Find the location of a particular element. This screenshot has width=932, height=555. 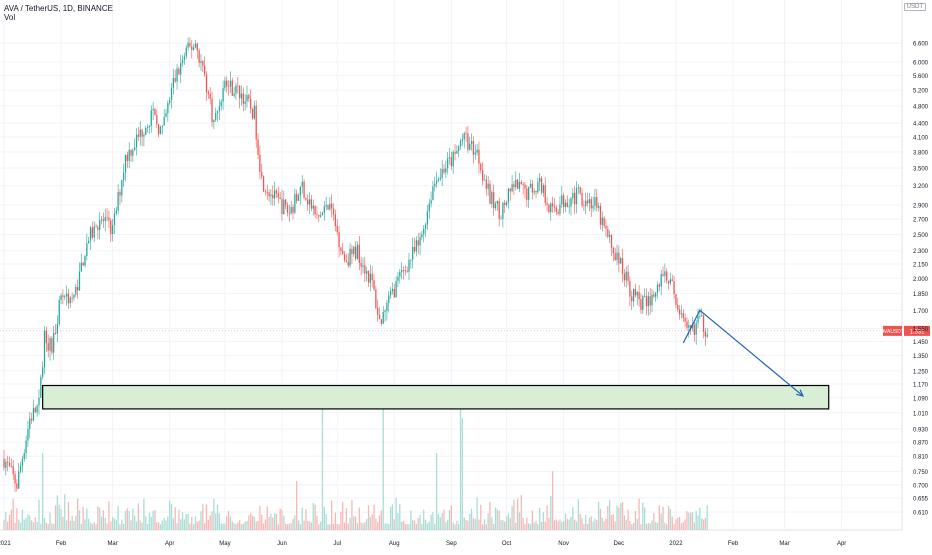

symbol-title: AVA / TetherUS, 1D, BINANCE is located at coordinates (58, 8).